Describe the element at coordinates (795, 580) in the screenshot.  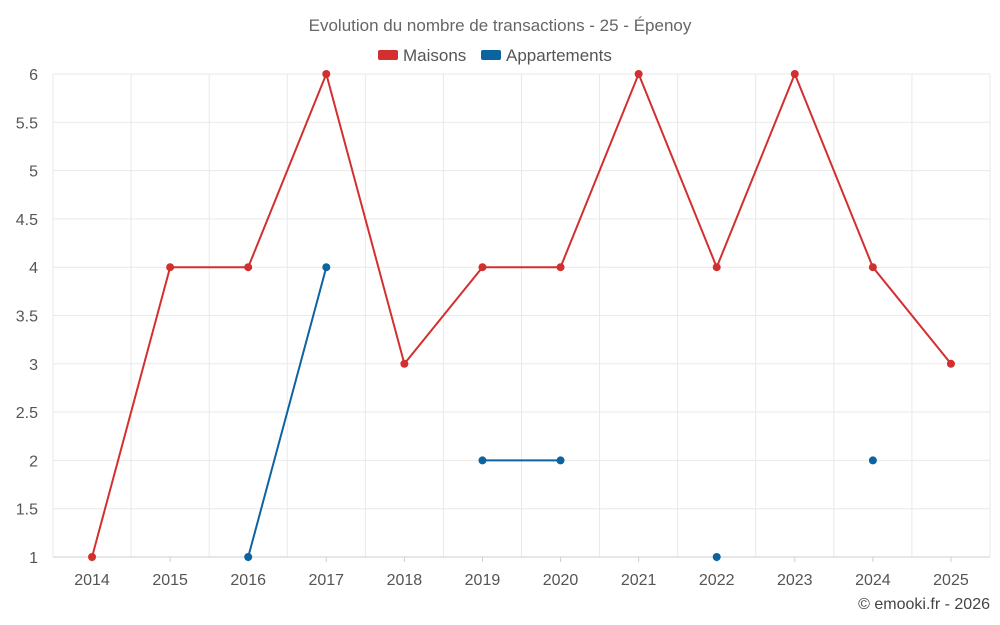
I see `x-tick-label: 2023` at that location.